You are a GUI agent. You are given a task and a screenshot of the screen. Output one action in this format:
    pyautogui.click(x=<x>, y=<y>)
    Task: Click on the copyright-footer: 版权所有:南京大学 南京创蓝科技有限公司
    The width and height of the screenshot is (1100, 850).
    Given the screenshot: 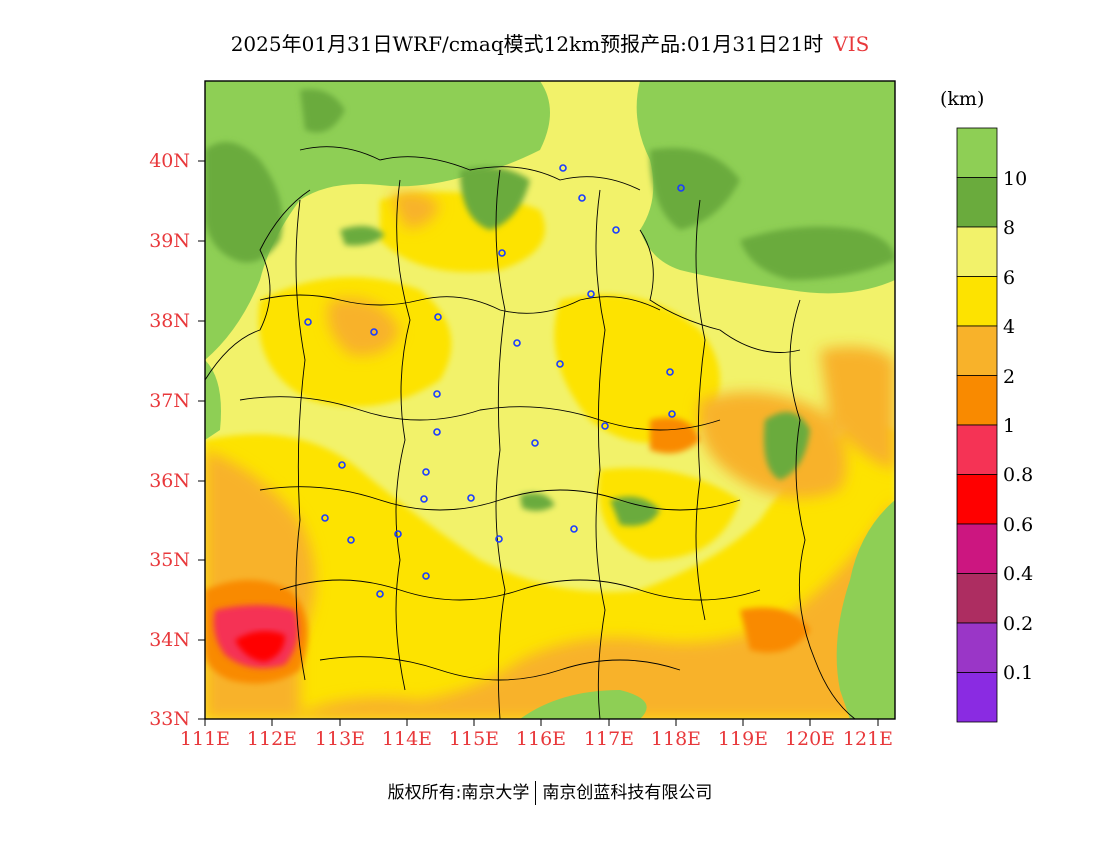 What is the action you would take?
    pyautogui.click(x=550, y=791)
    